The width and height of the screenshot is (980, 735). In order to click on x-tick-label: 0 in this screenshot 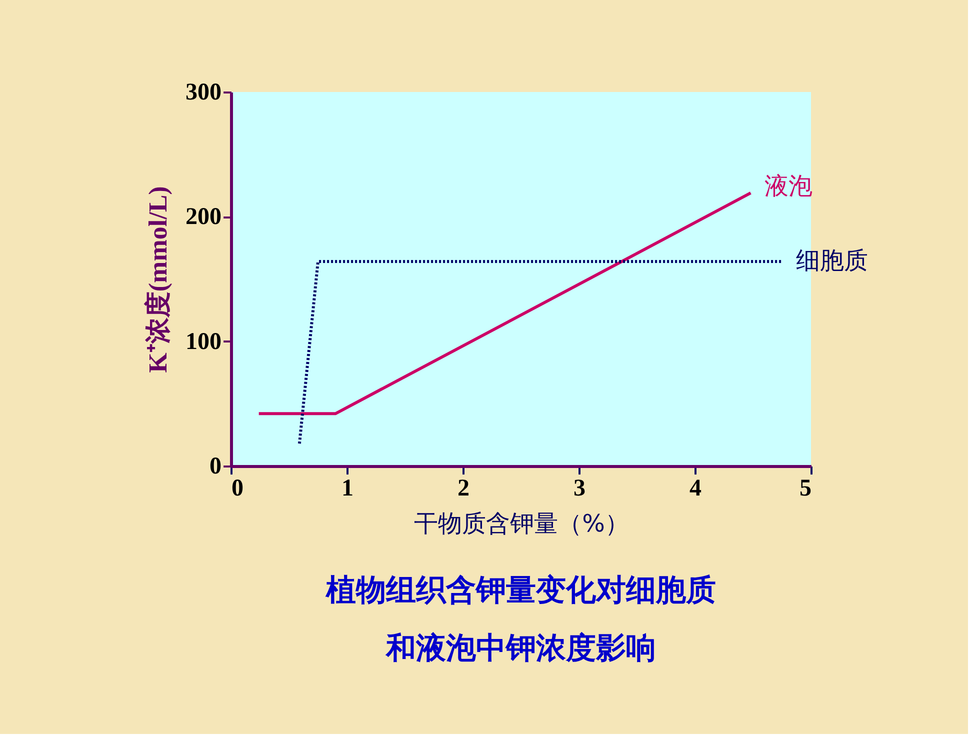, I will do `click(238, 489)`.